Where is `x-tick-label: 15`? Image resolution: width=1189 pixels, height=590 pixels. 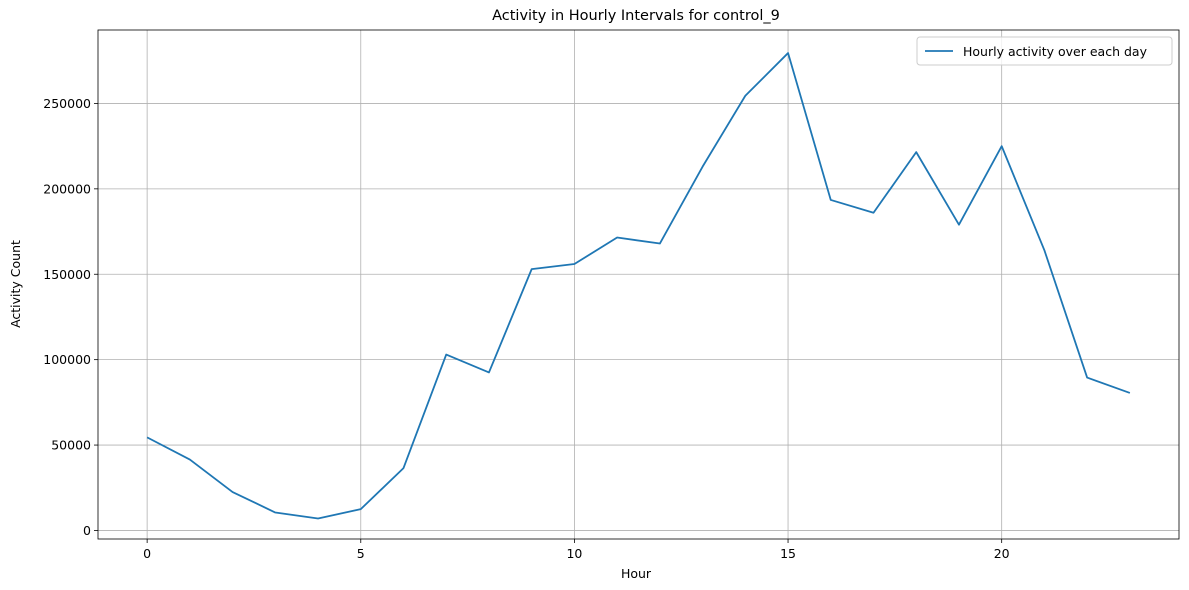
x-tick-label: 15 is located at coordinates (788, 553).